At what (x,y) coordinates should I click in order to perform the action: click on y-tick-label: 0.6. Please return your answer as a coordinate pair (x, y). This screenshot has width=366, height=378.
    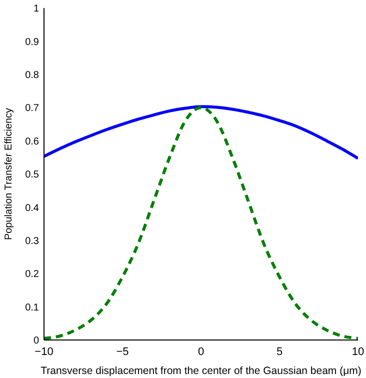
    Looking at the image, I should click on (32, 142).